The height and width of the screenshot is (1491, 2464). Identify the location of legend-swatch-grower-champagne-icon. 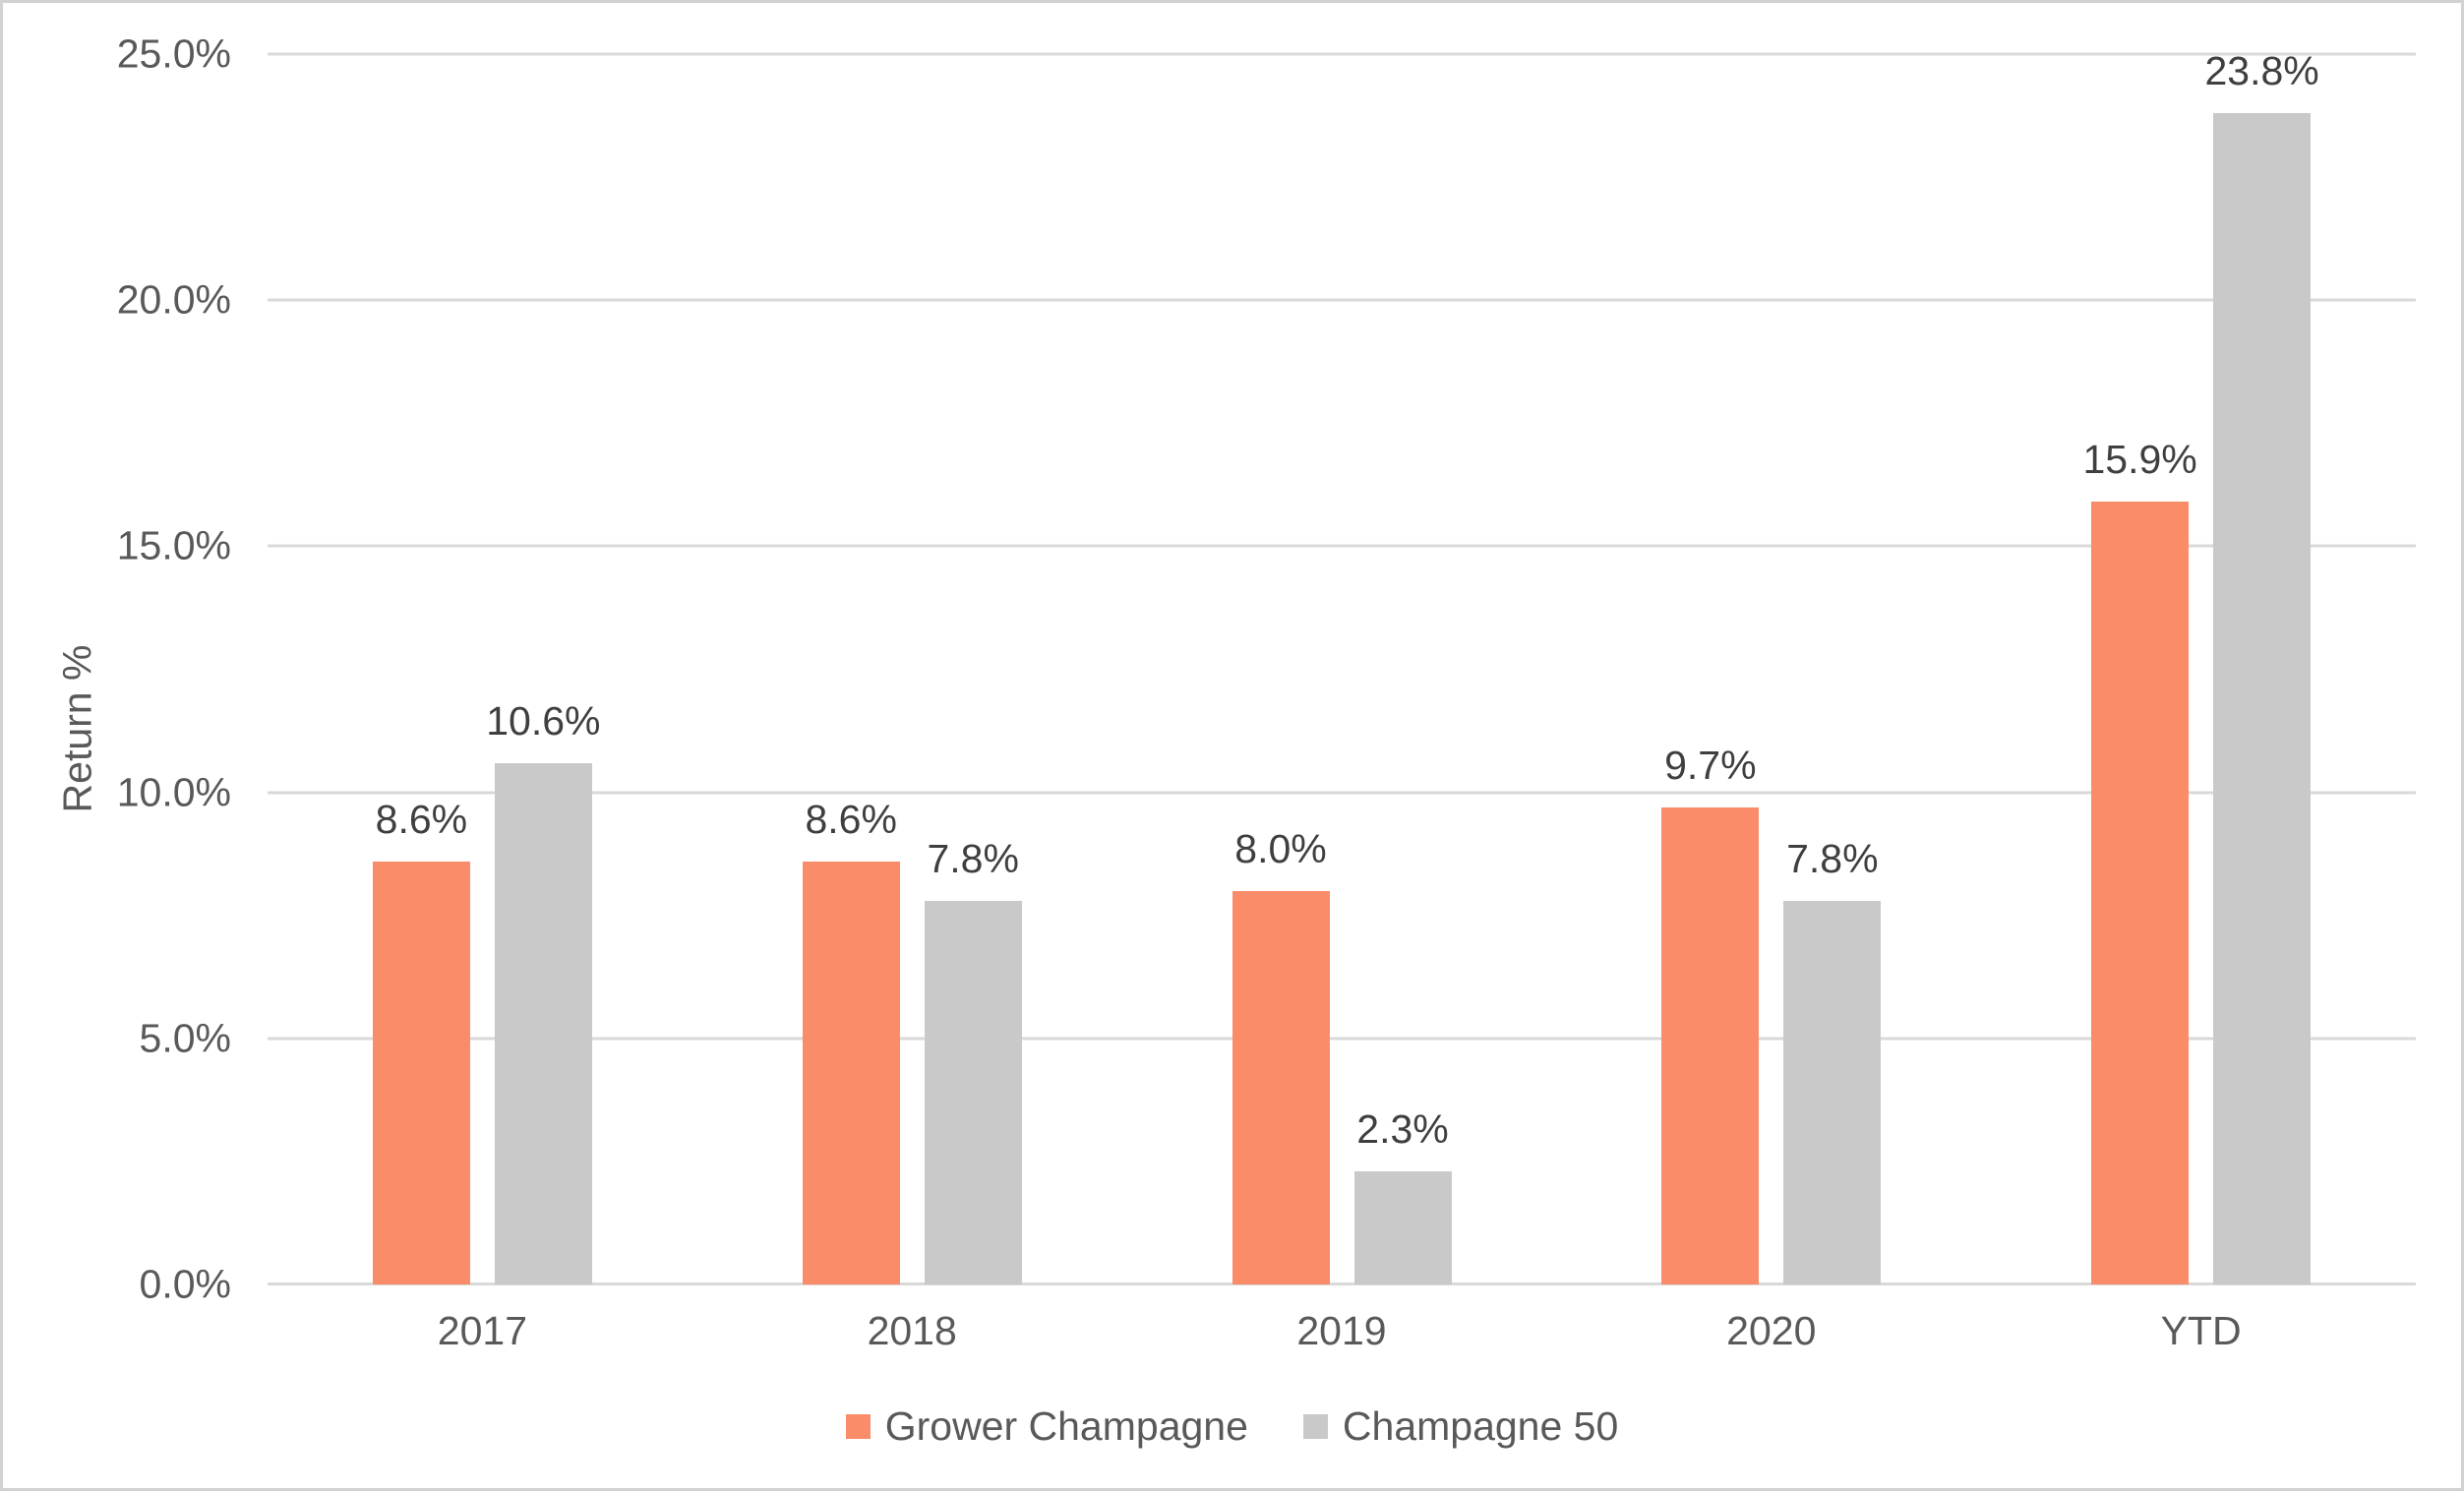
(858, 1426).